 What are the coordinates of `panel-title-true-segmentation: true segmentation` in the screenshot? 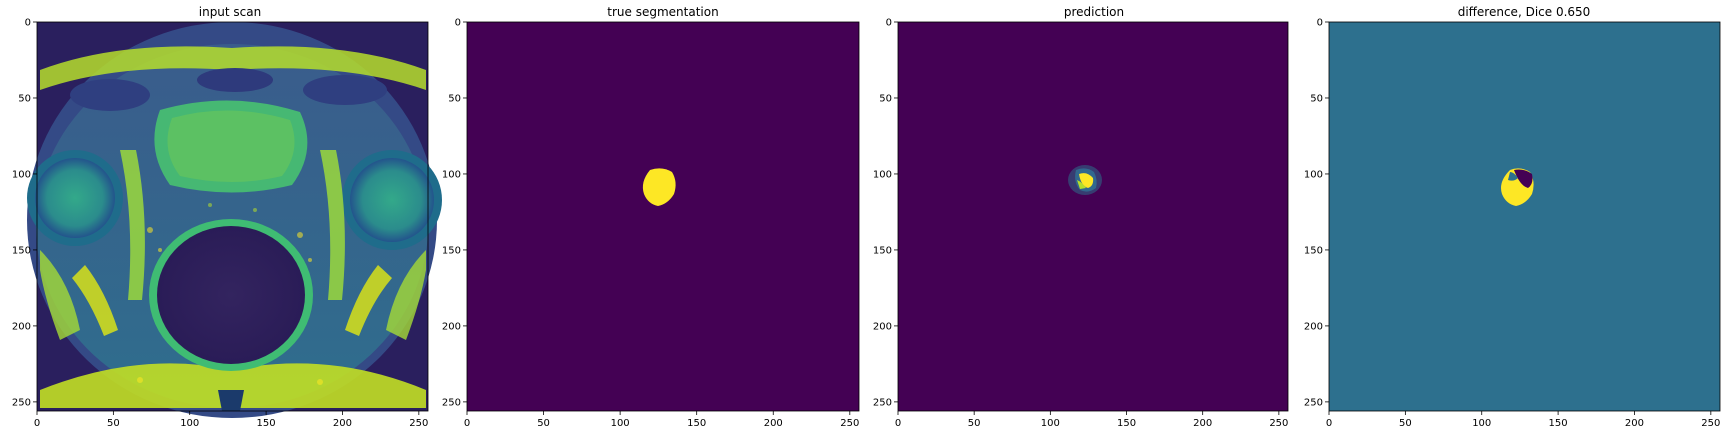 It's located at (662, 12).